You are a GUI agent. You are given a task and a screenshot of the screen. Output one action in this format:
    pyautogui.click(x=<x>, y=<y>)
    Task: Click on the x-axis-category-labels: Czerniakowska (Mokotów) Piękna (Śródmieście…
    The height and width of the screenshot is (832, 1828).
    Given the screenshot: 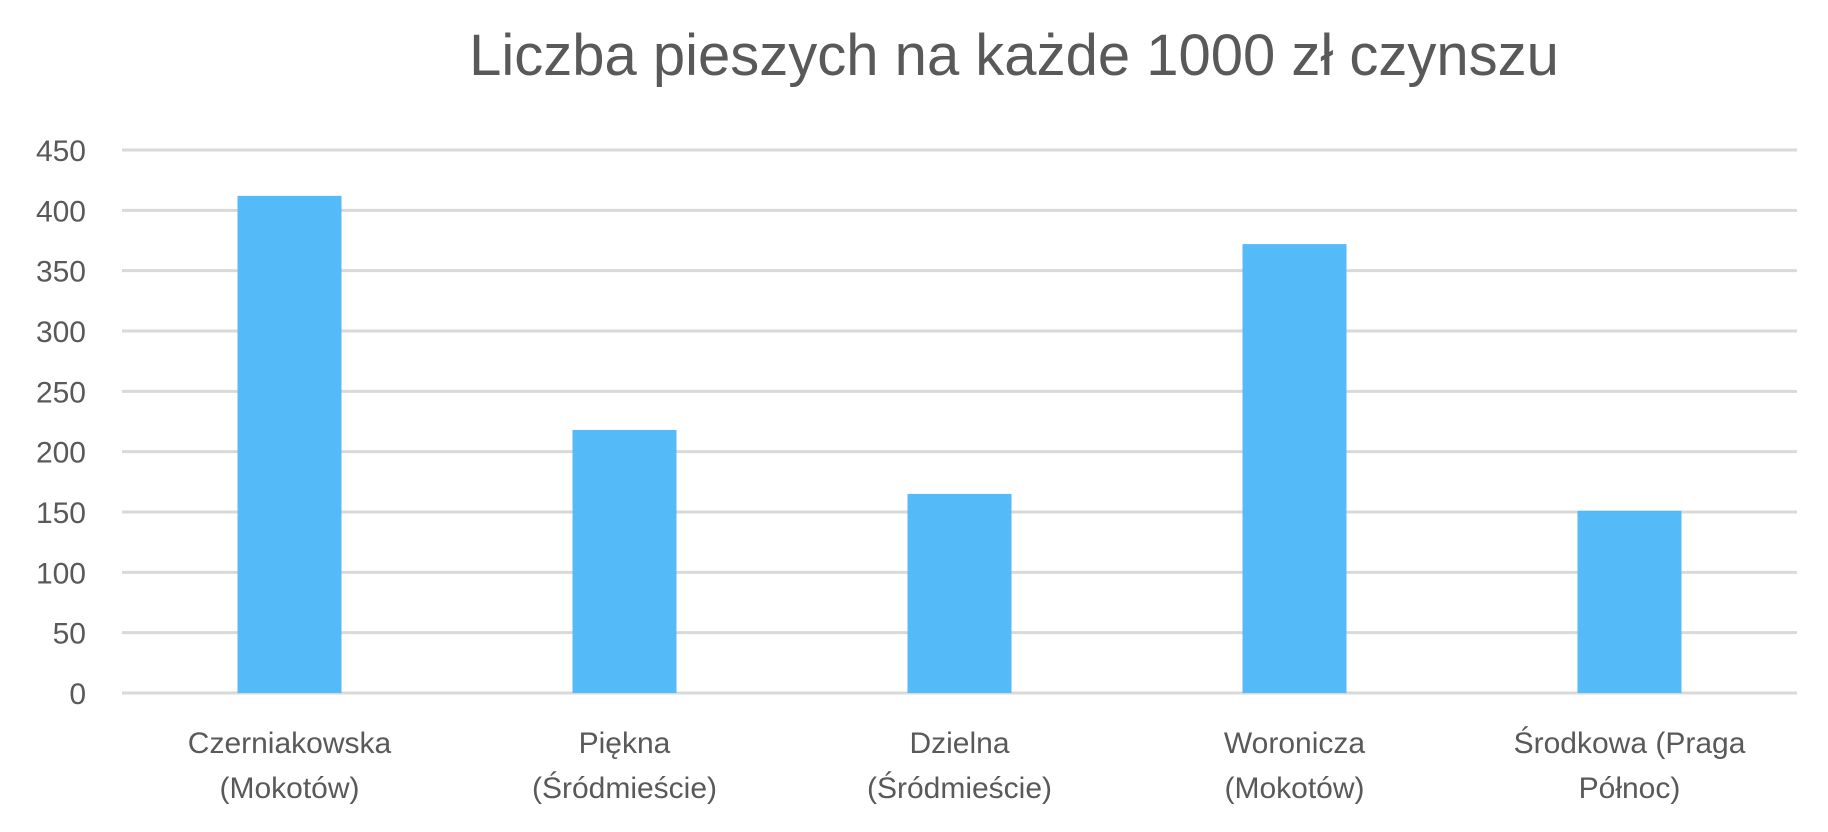 What is the action you would take?
    pyautogui.click(x=967, y=765)
    